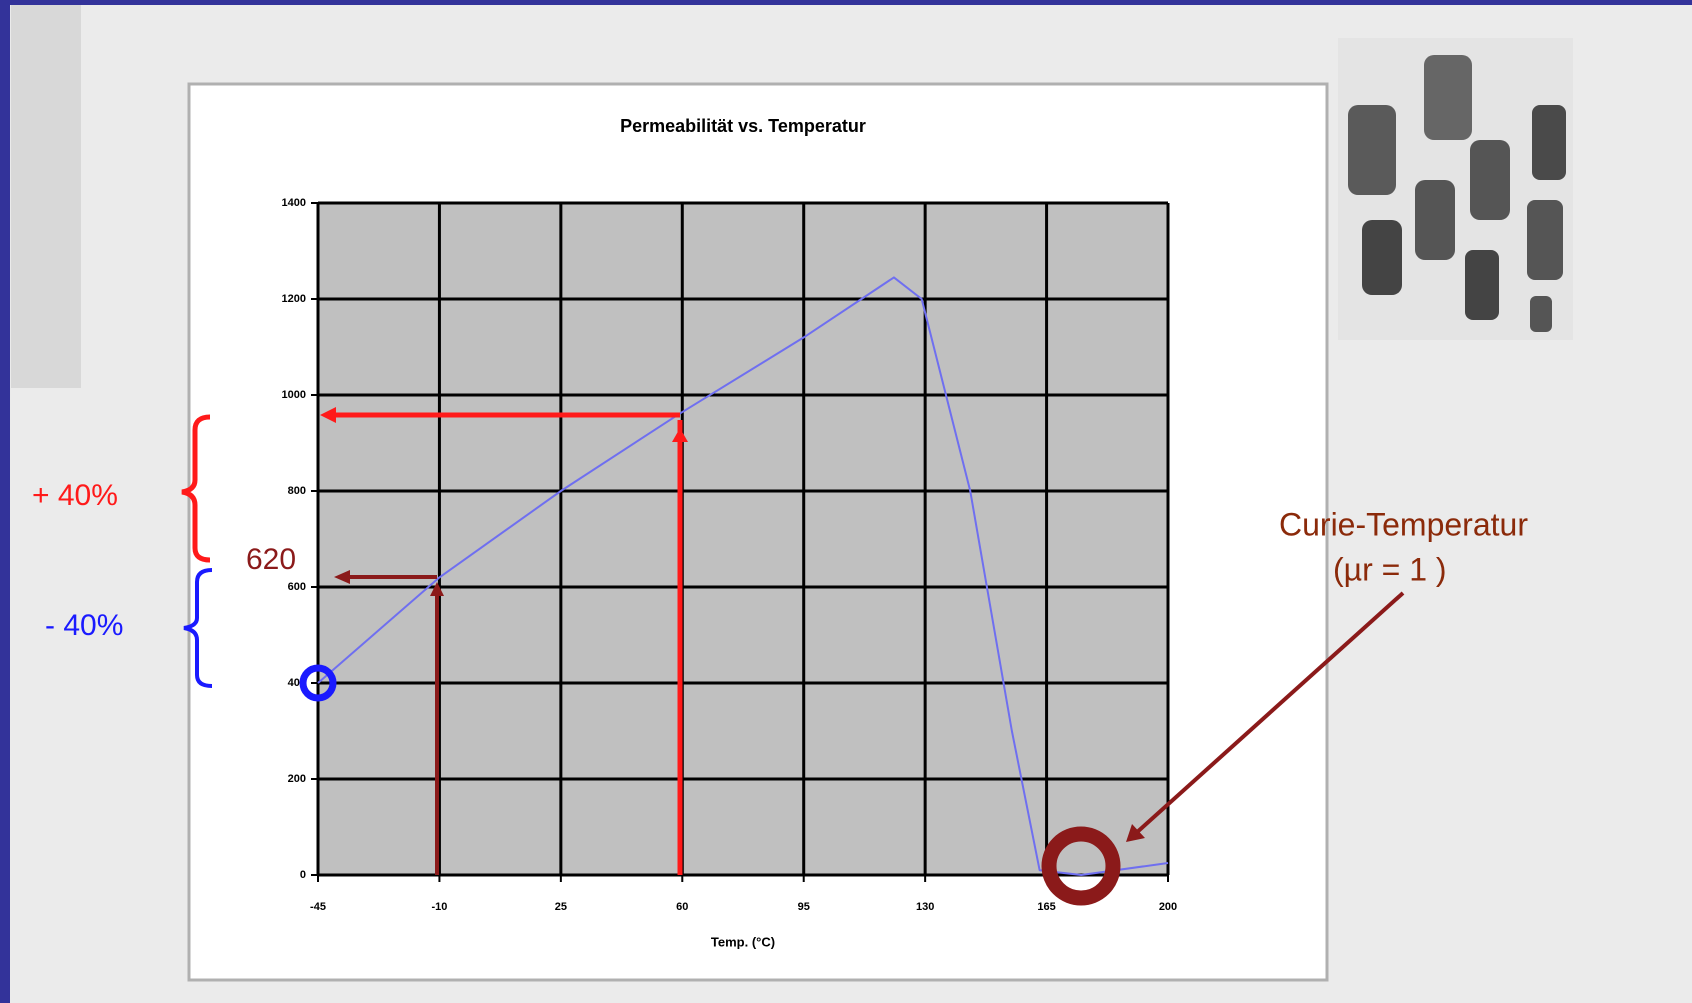 This screenshot has height=1003, width=1692. Describe the element at coordinates (682, 907) in the screenshot. I see `x-tick-label: 60` at that location.